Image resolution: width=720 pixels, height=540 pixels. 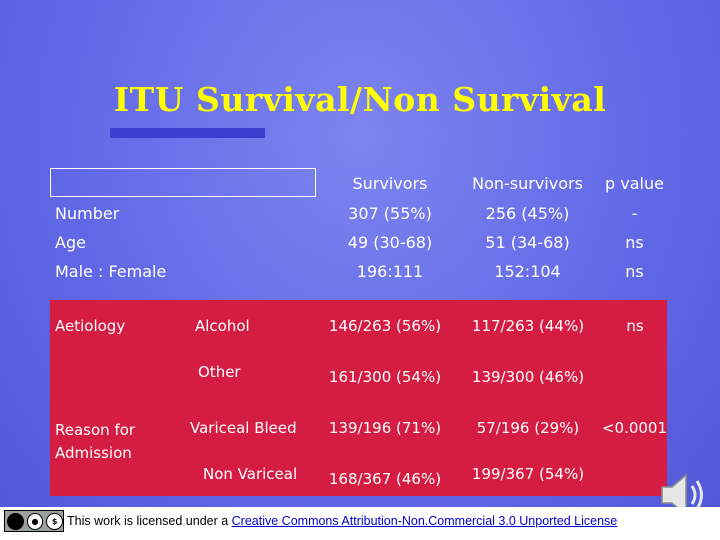 What do you see at coordinates (385, 377) in the screenshot?
I see `other-survivors: 161/300 (54%)` at bounding box center [385, 377].